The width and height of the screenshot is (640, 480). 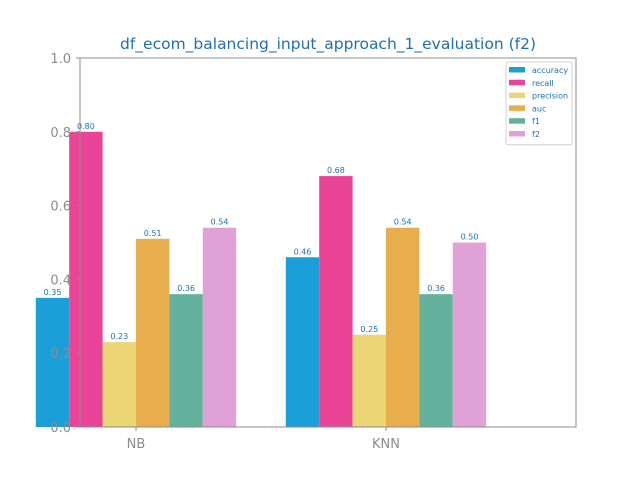 What do you see at coordinates (436, 288) in the screenshot?
I see `data-label-f1-knn: 0.36` at bounding box center [436, 288].